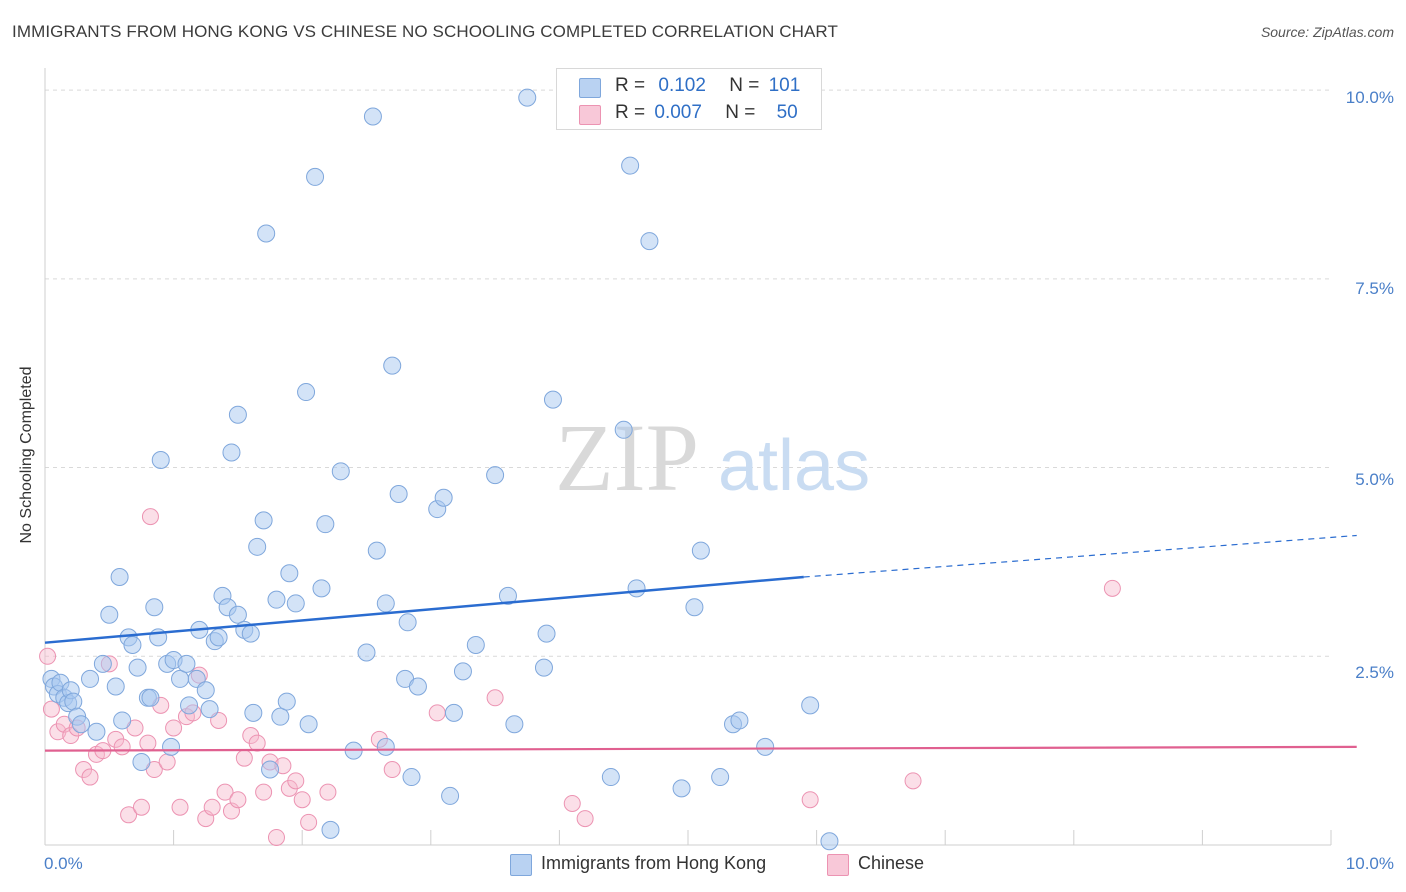  Describe the element at coordinates (740, 112) in the screenshot. I see `legend-n-label: N =` at that location.